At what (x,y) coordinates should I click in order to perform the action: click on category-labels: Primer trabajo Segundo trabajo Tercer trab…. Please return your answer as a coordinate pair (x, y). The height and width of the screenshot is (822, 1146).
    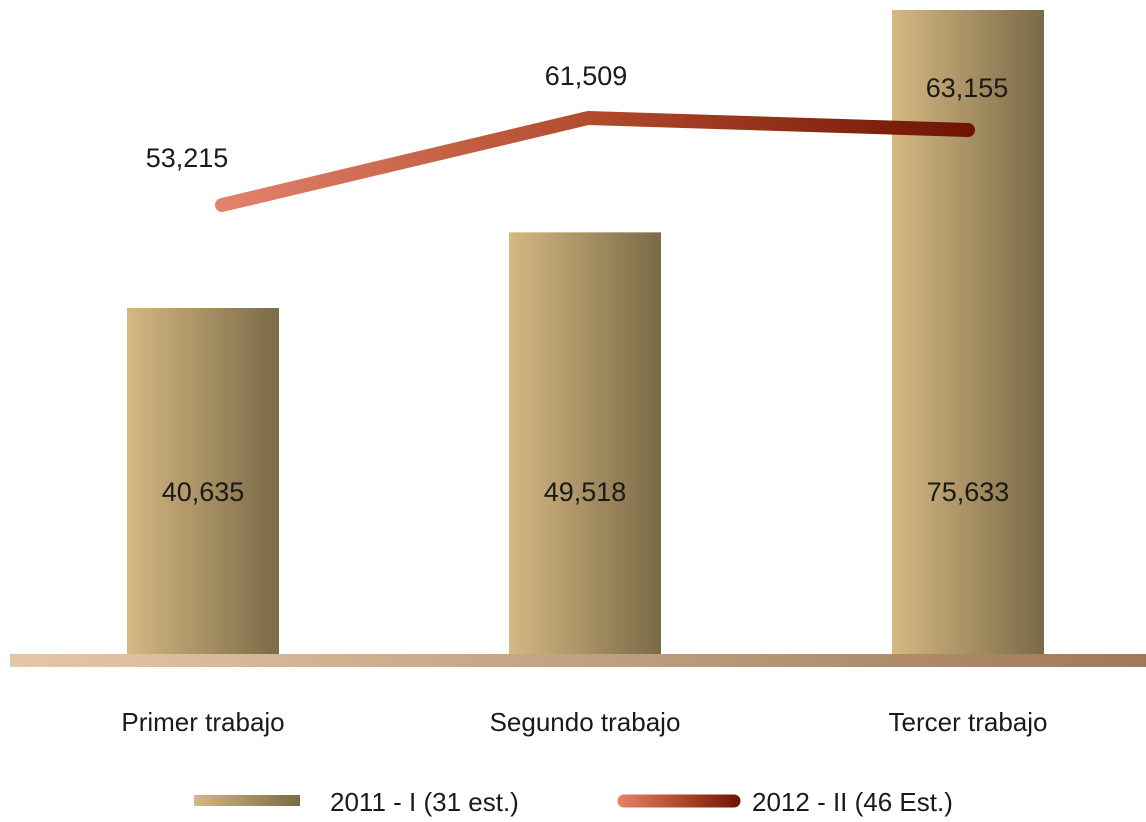
    Looking at the image, I should click on (584, 722).